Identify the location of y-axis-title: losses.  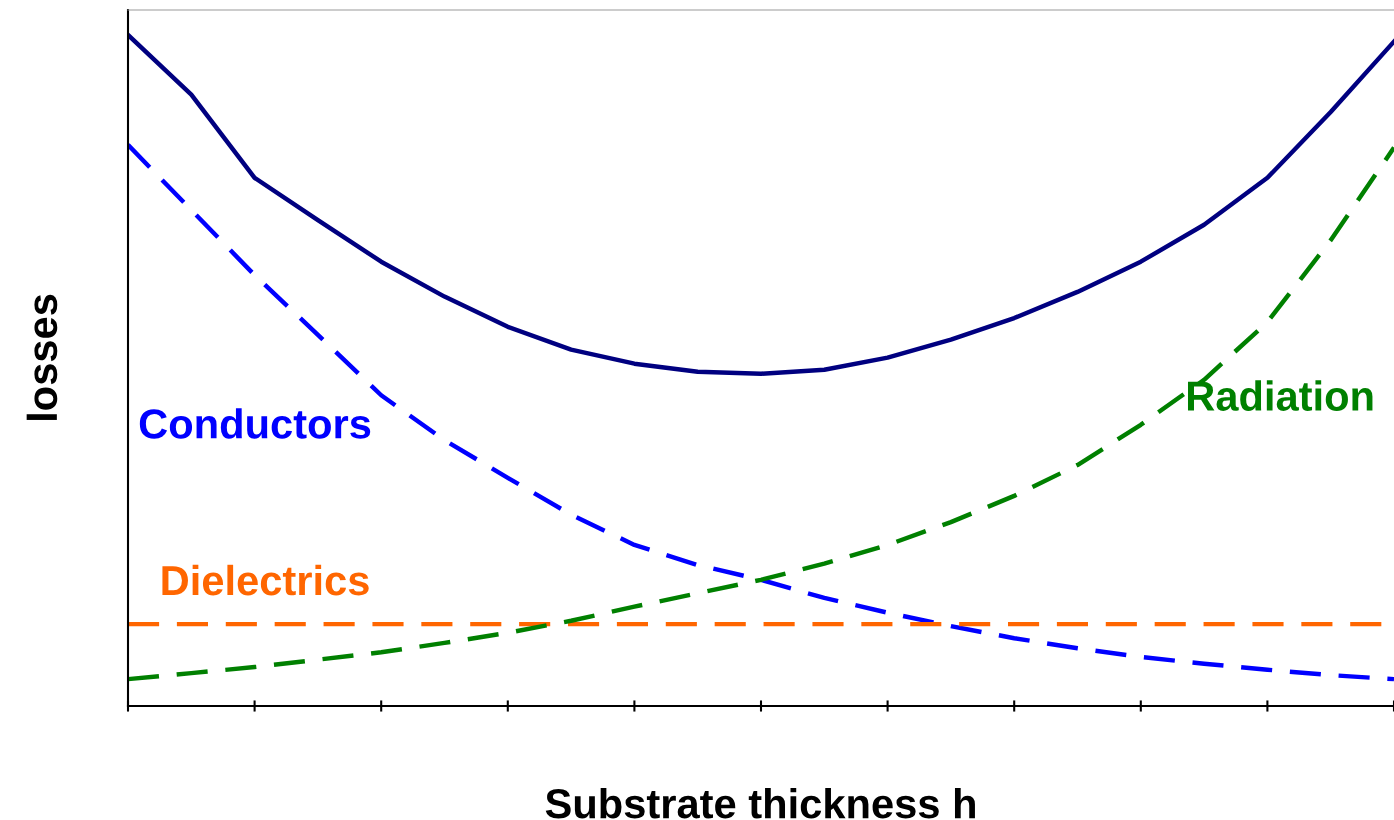
(42, 357).